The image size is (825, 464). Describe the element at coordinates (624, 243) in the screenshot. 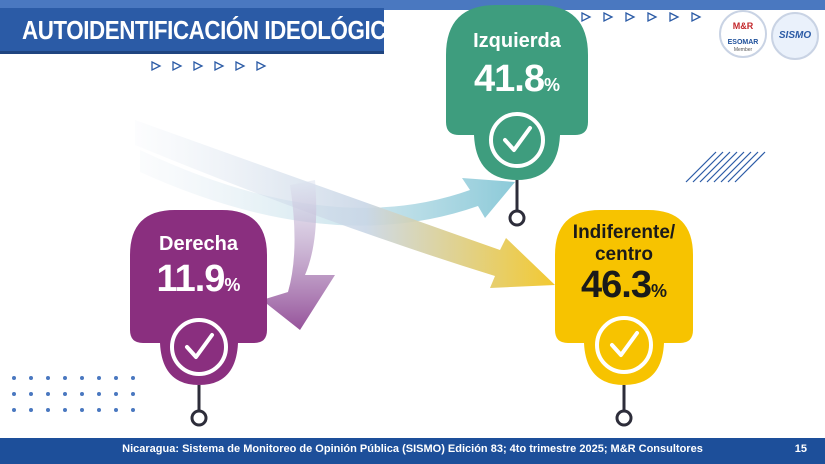

I see `category-label-indiferente: Indiferente/ centro` at that location.